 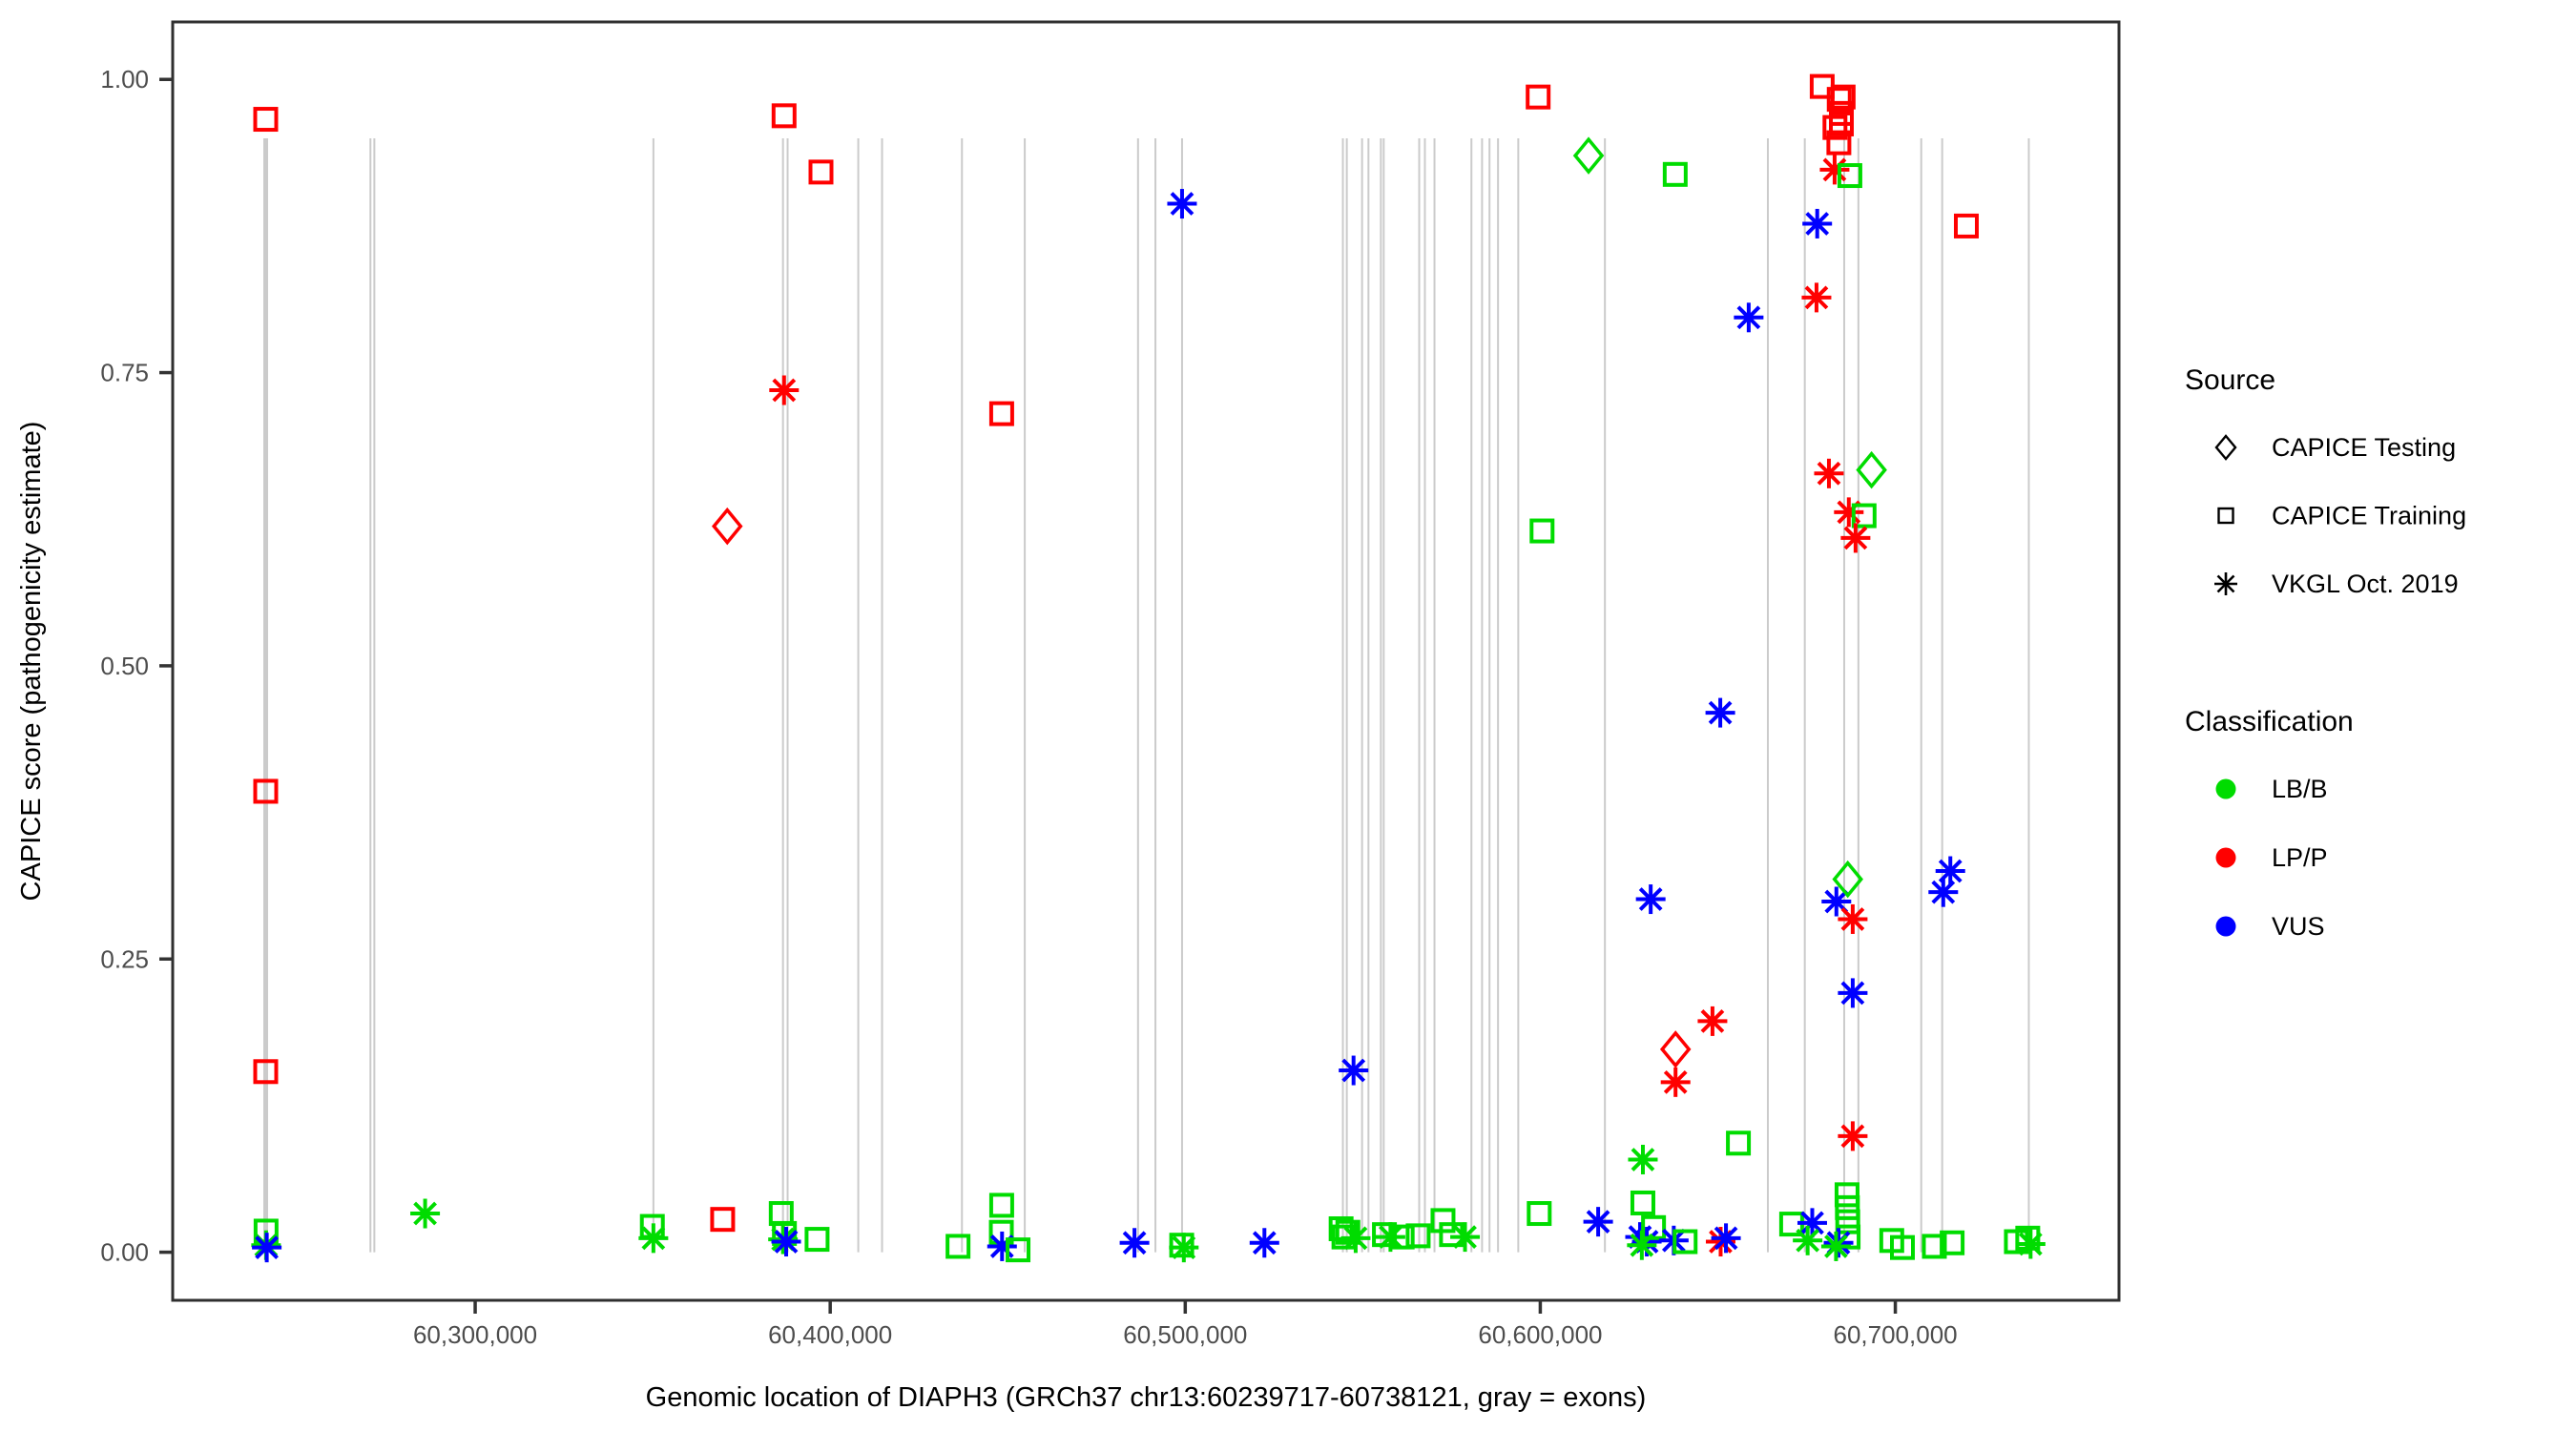 What do you see at coordinates (2225, 516) in the screenshot?
I see `legend-square-icon` at bounding box center [2225, 516].